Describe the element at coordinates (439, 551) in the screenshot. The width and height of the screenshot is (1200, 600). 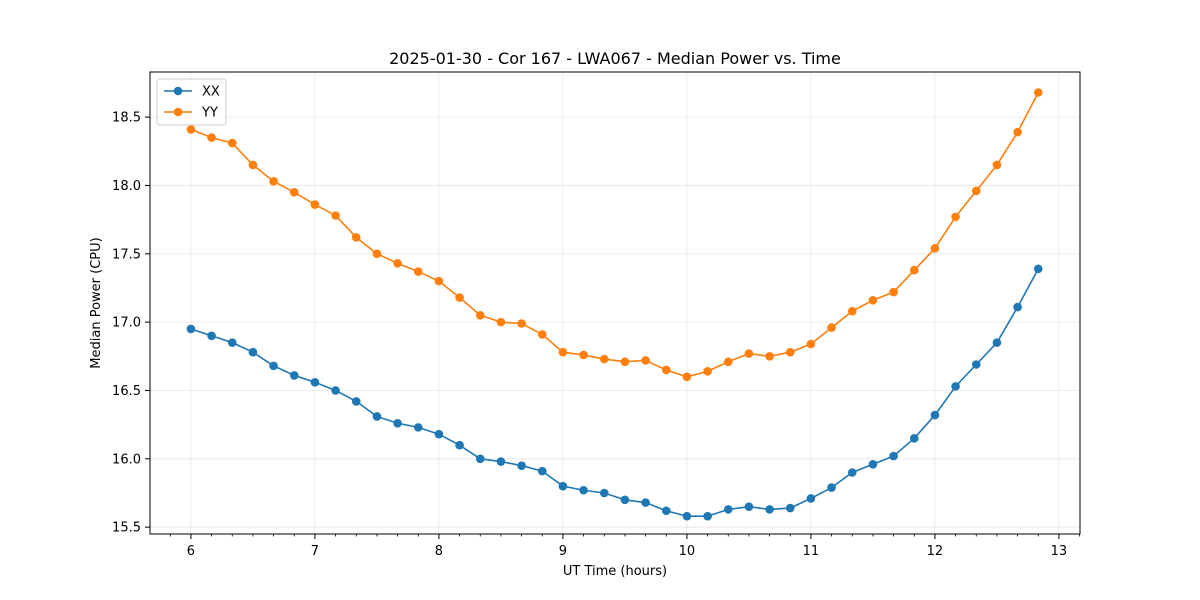
I see `x-tick-label: 8` at that location.